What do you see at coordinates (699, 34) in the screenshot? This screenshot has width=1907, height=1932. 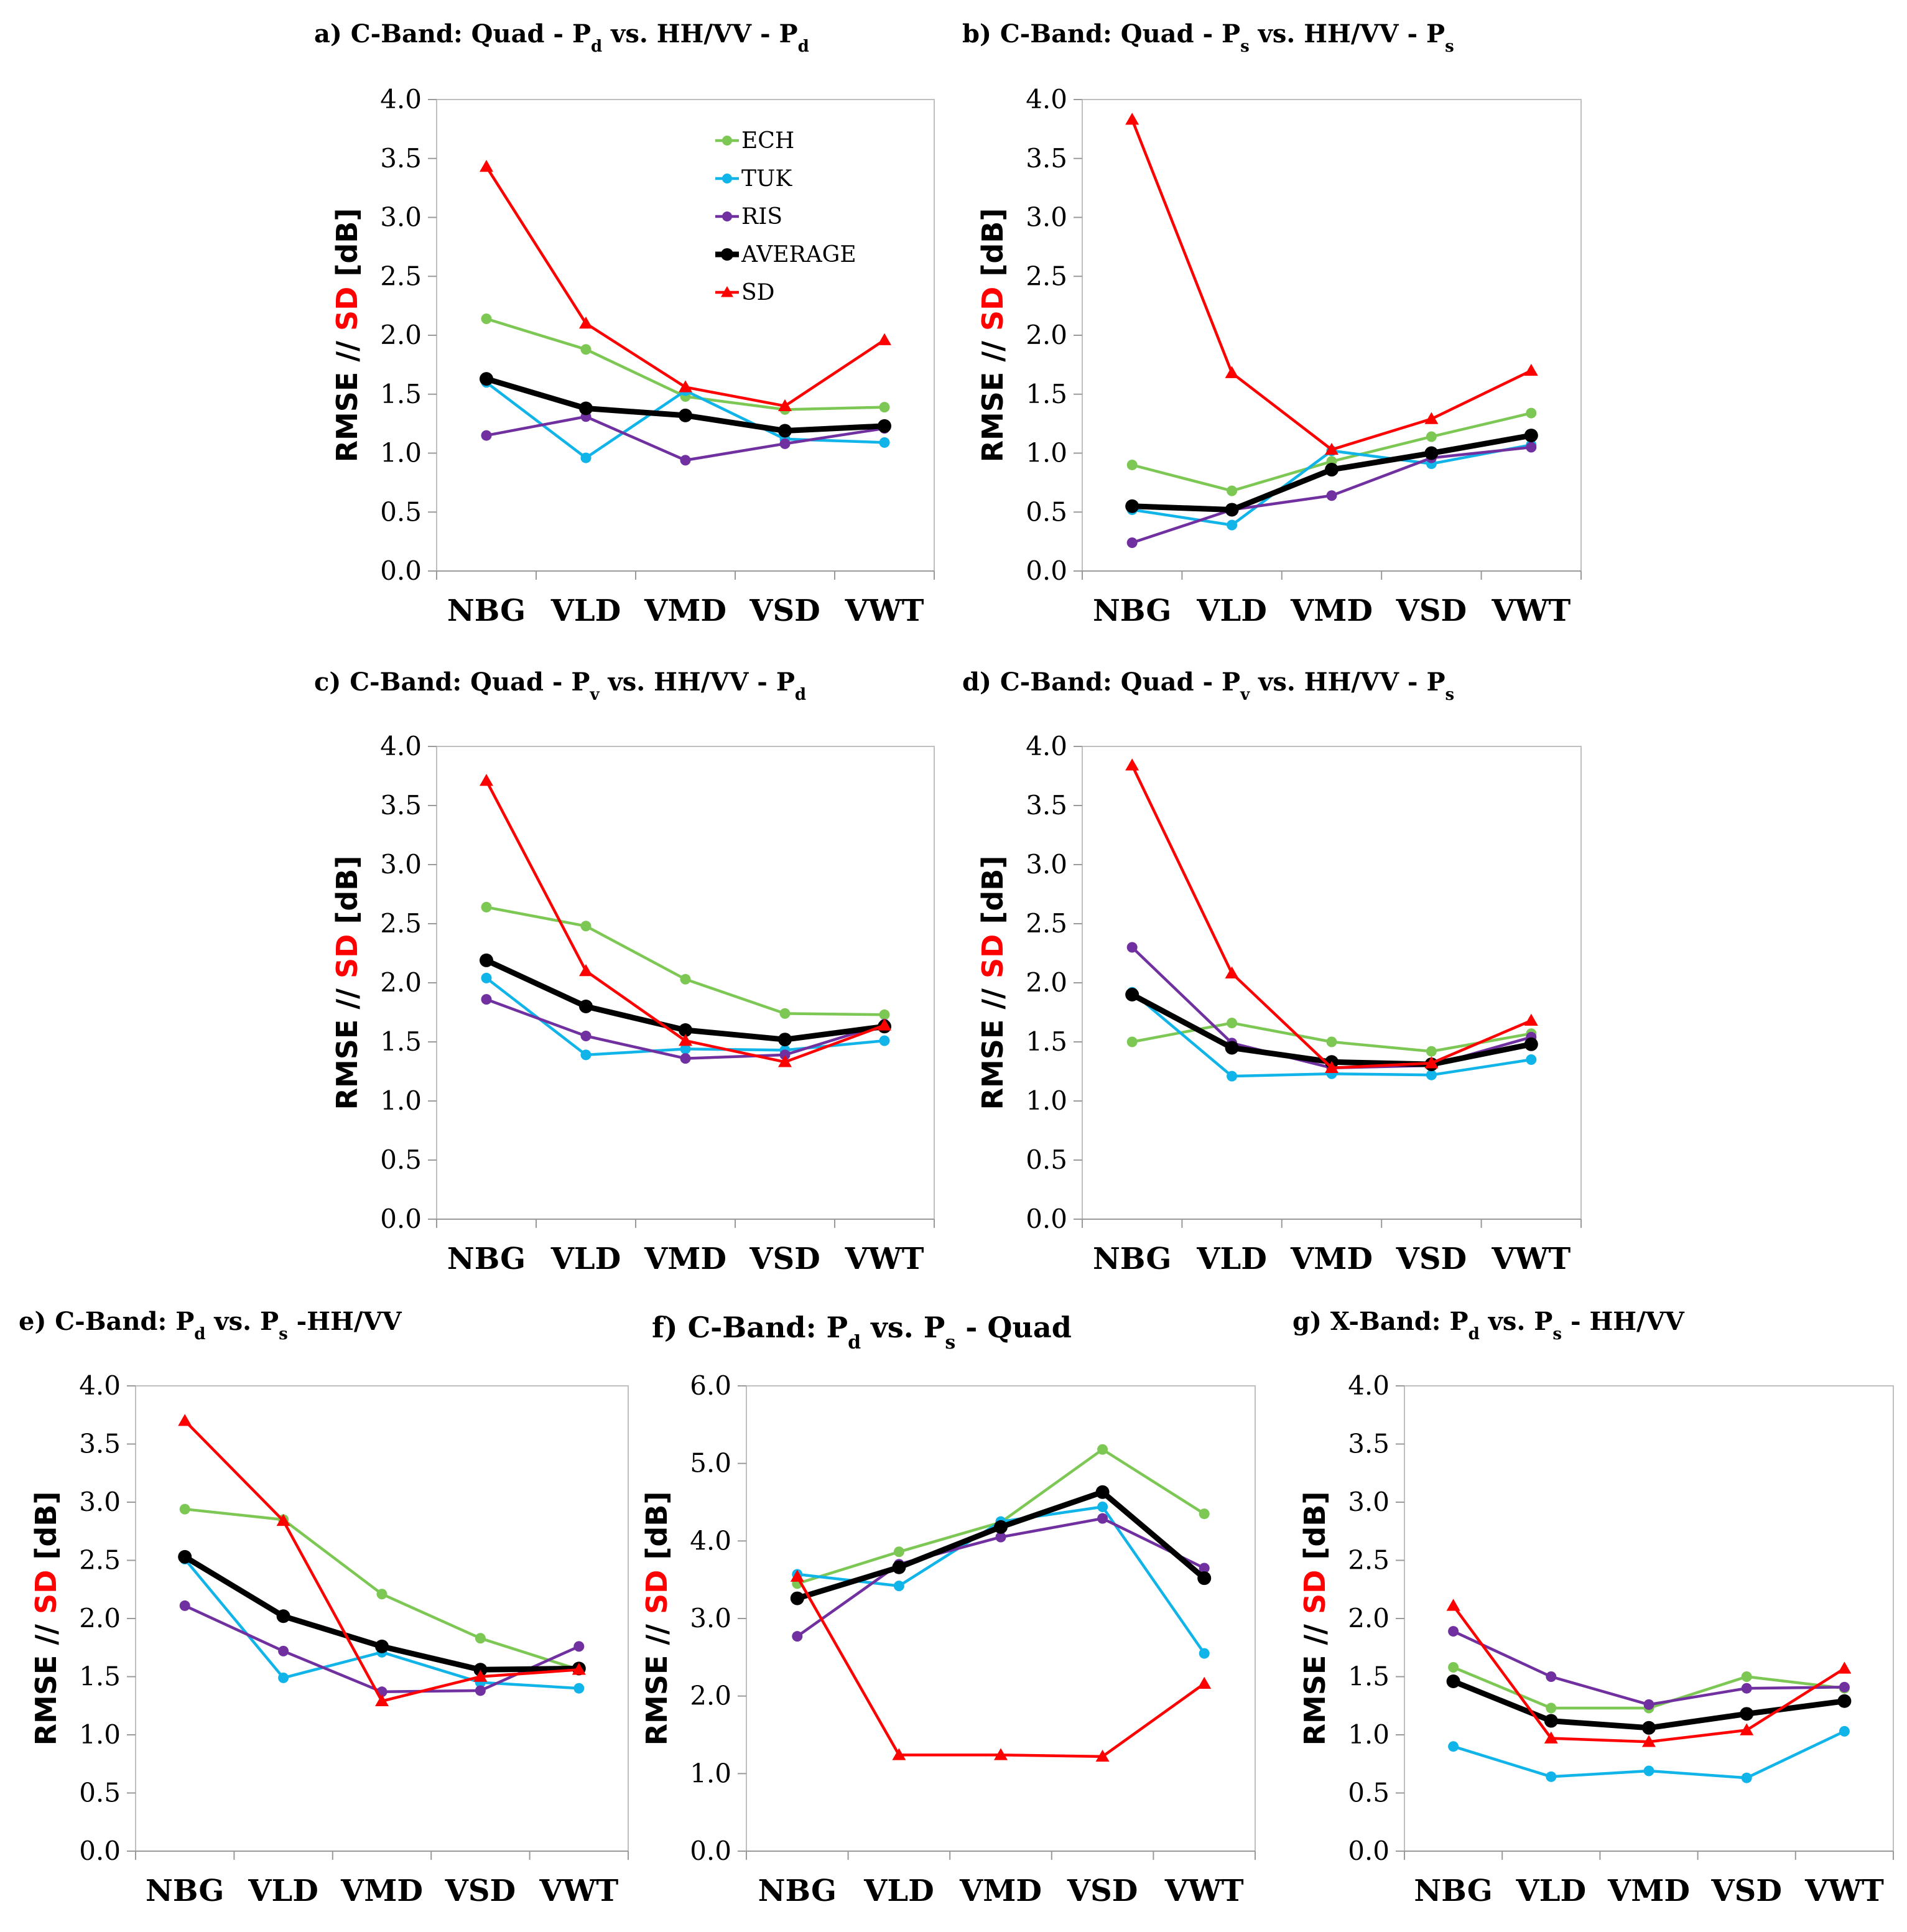 I see `title-part-mid: vs. HH/VV - P` at bounding box center [699, 34].